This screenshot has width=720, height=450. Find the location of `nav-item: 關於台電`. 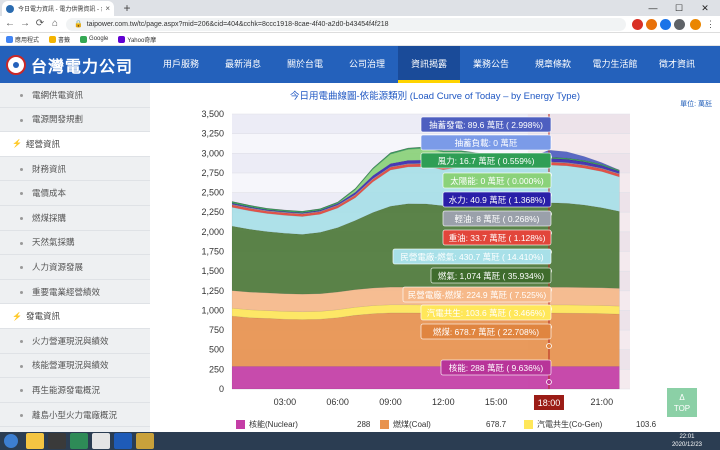

nav-item: 關於台電 is located at coordinates (304, 64).